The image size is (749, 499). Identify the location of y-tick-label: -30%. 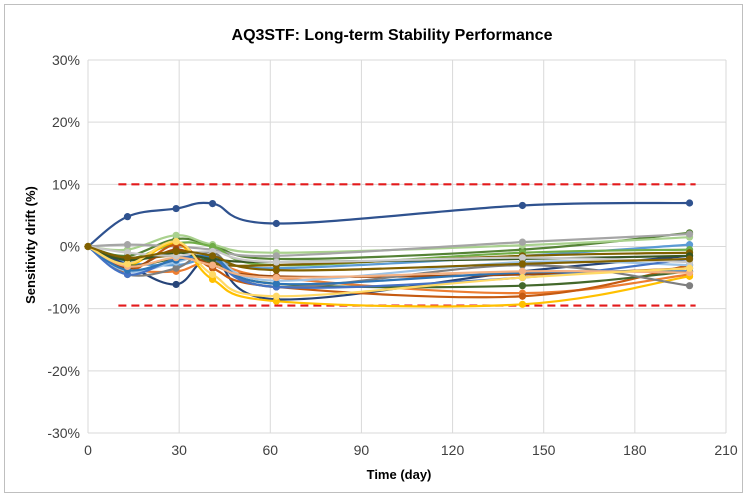
(63, 433).